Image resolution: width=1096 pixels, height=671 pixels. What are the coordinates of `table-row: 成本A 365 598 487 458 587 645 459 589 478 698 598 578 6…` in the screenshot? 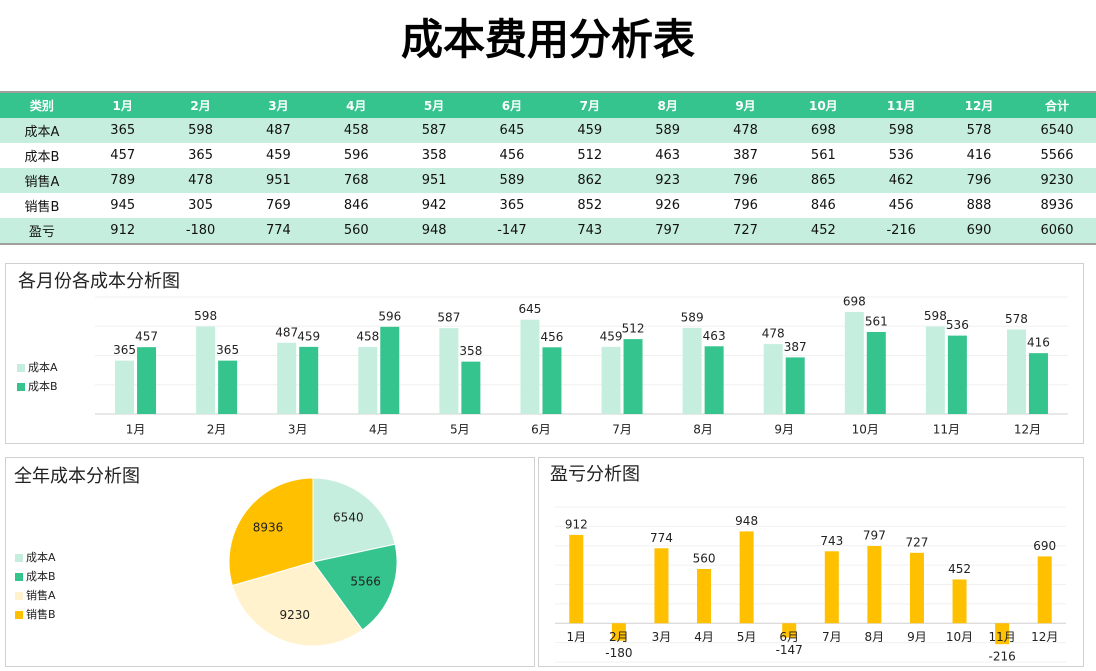 It's located at (548, 130).